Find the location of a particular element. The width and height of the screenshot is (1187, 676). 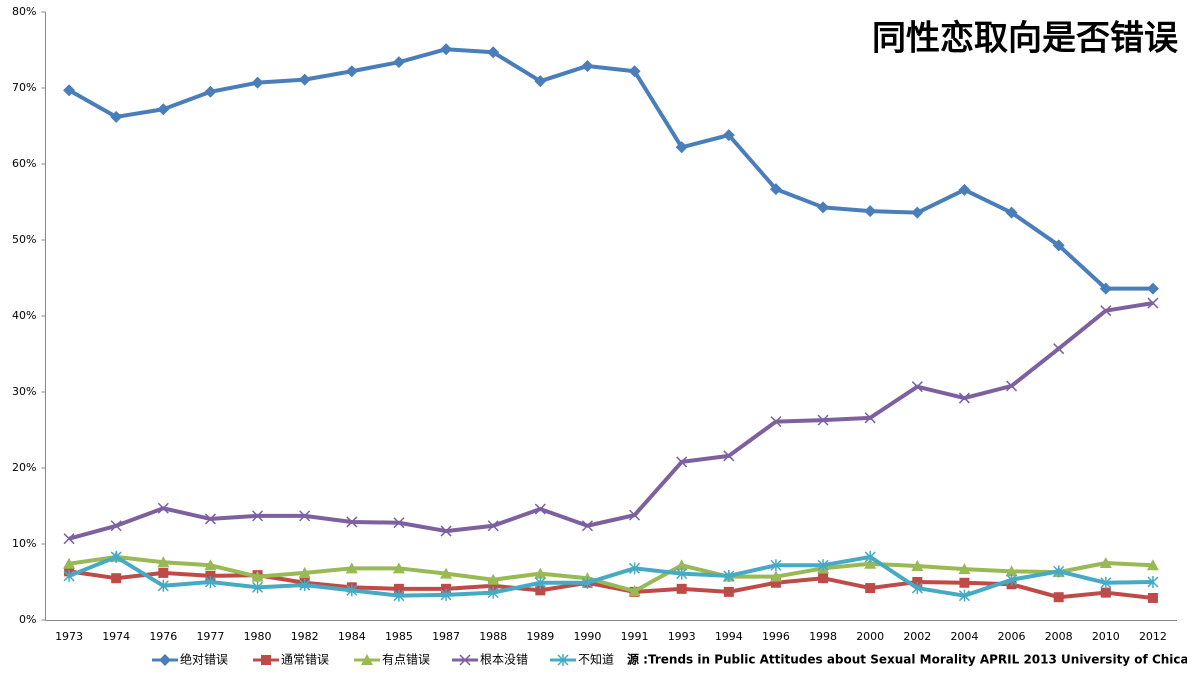

x-tick-label: 1989 is located at coordinates (540, 636).